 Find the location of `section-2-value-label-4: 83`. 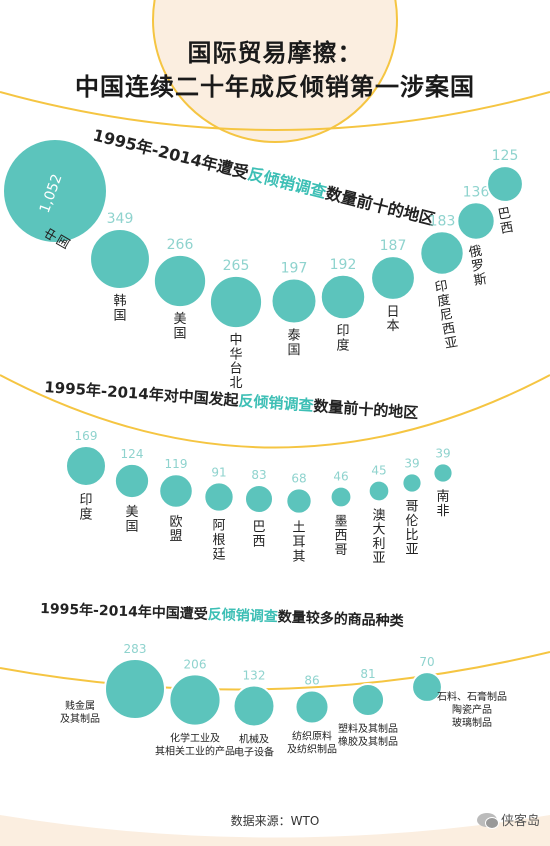

section-2-value-label-4: 83 is located at coordinates (258, 475).